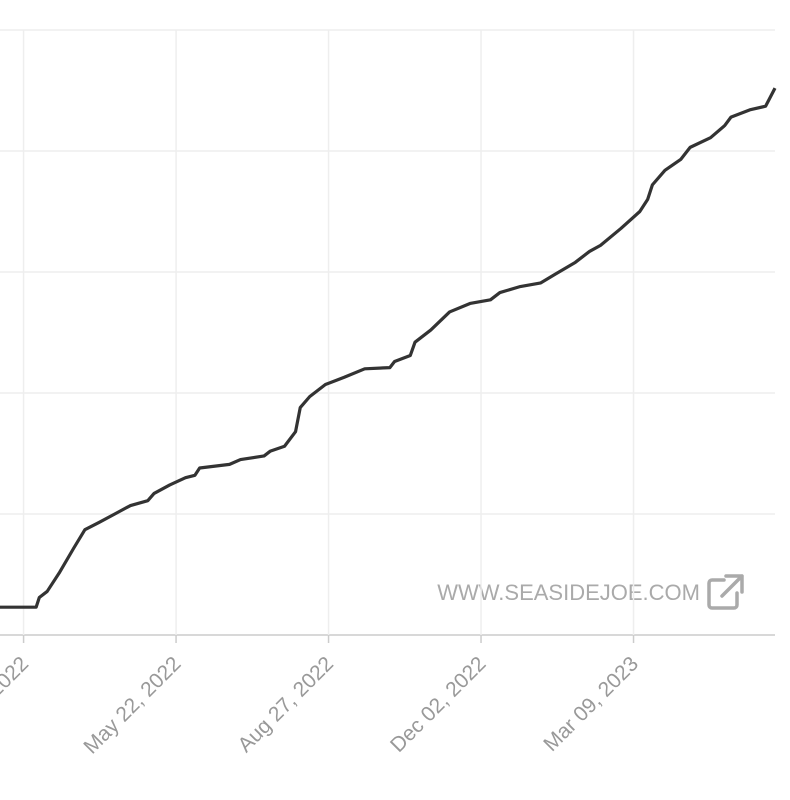 Image resolution: width=790 pixels, height=800 pixels. Describe the element at coordinates (568, 592) in the screenshot. I see `watermark: WWW.SEASIDEJOE.COM` at that location.